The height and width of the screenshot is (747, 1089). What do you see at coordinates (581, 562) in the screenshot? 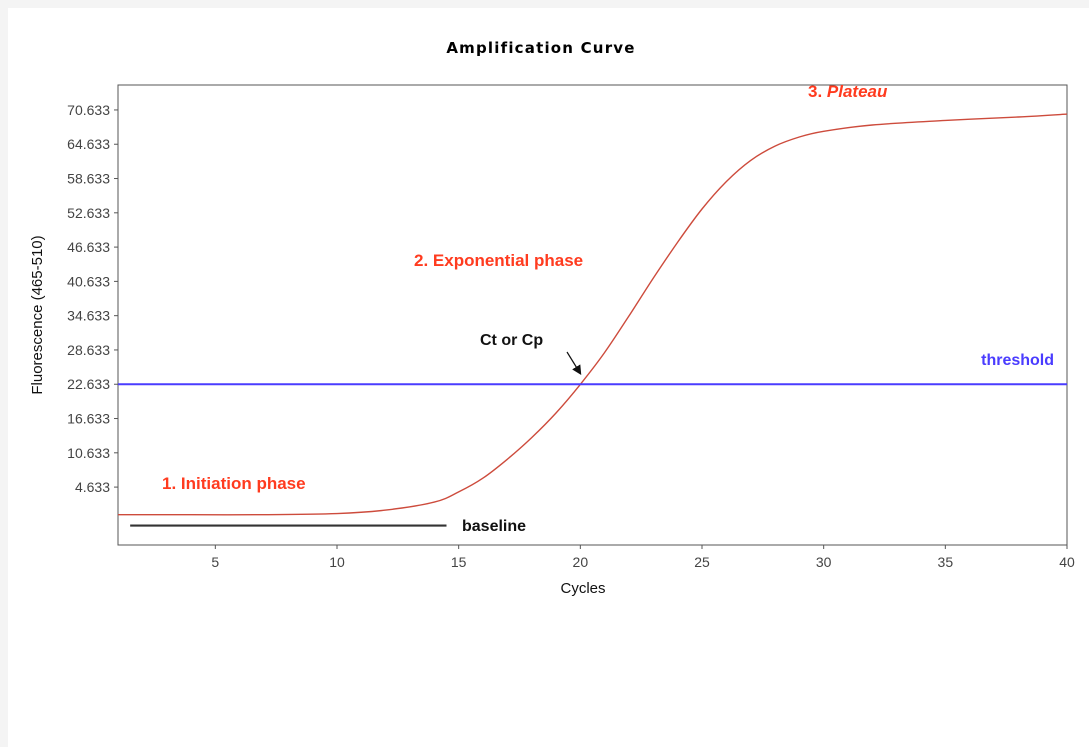
I see `x-tick-label: 20` at bounding box center [581, 562].